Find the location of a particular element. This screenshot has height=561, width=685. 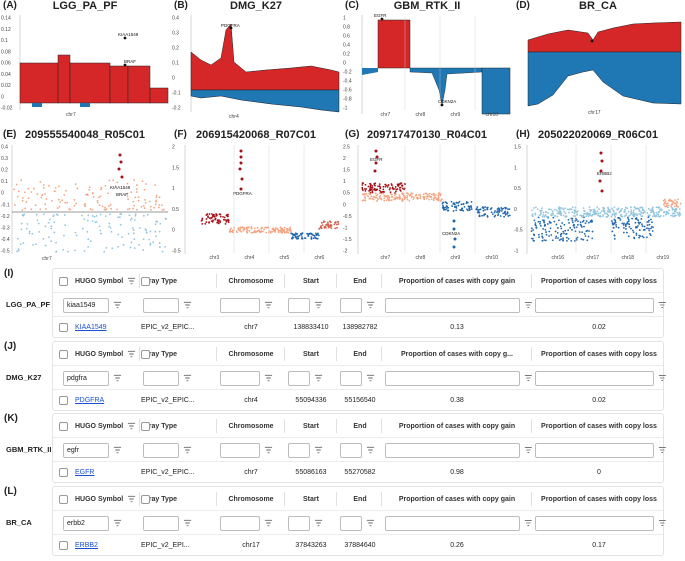

gene-link: ERBB2 is located at coordinates (86, 545).